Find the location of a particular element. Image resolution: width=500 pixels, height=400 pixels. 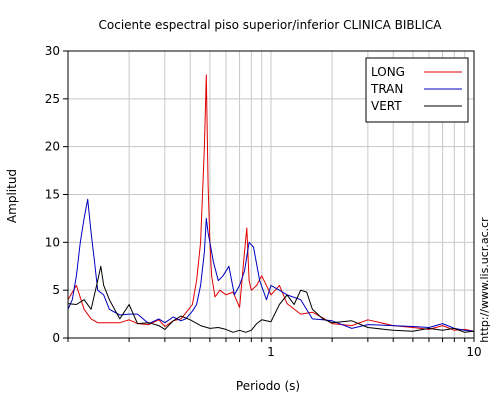

y-tick-label: 5 is located at coordinates (56, 290).